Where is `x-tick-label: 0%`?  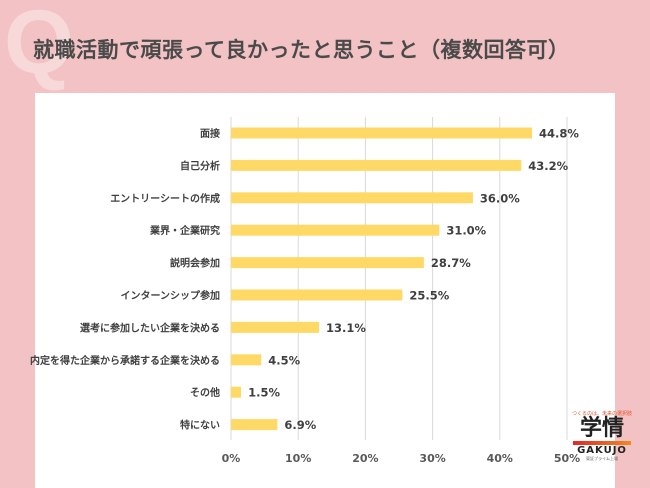
x-tick-label: 0% is located at coordinates (231, 458).